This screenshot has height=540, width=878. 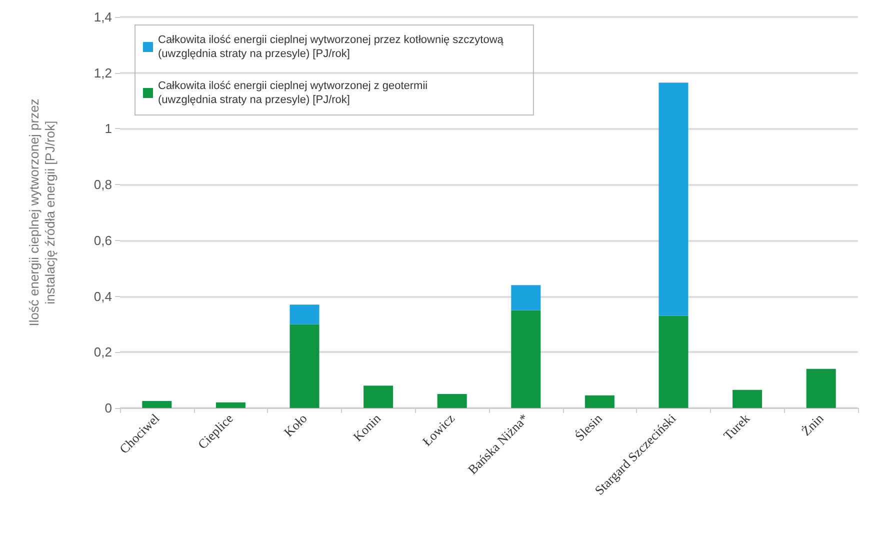 What do you see at coordinates (103, 240) in the screenshot?
I see `y-tick-label: 0,6` at bounding box center [103, 240].